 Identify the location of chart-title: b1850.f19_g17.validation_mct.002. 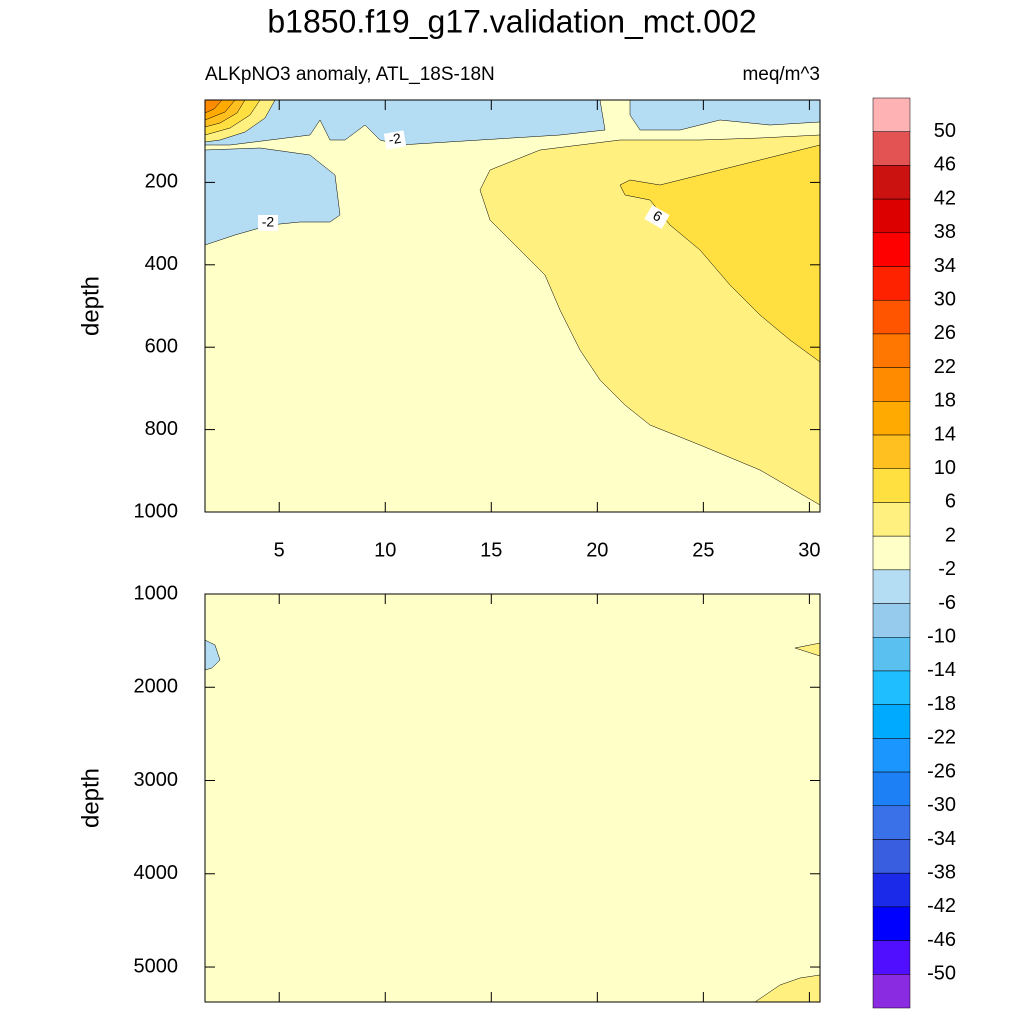
(511, 21).